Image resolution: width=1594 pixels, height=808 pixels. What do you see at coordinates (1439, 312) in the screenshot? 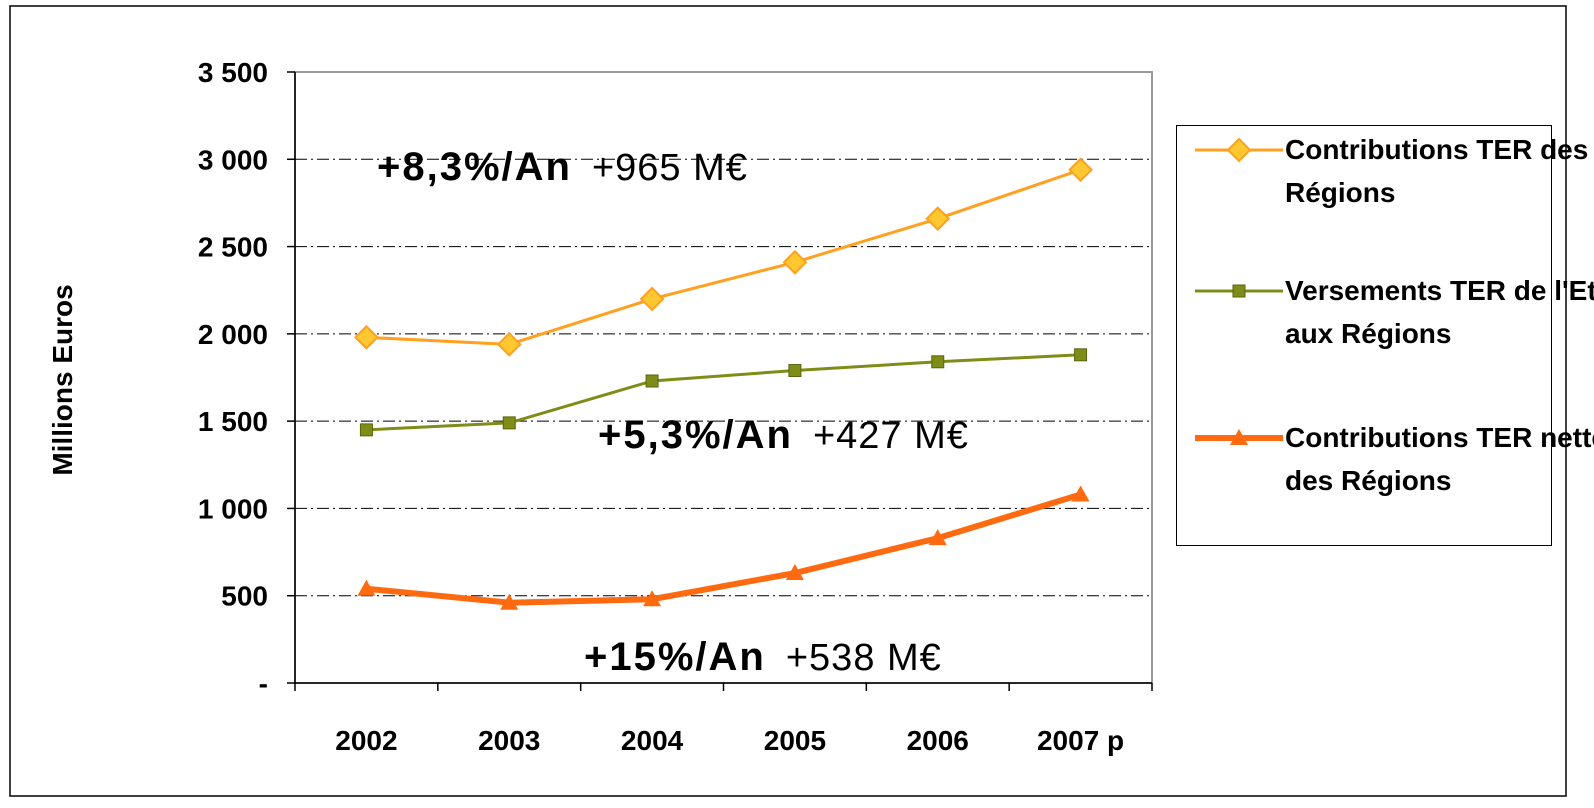
I see `legend-label: Versements TER de l'Etat aux Régions` at bounding box center [1439, 312].